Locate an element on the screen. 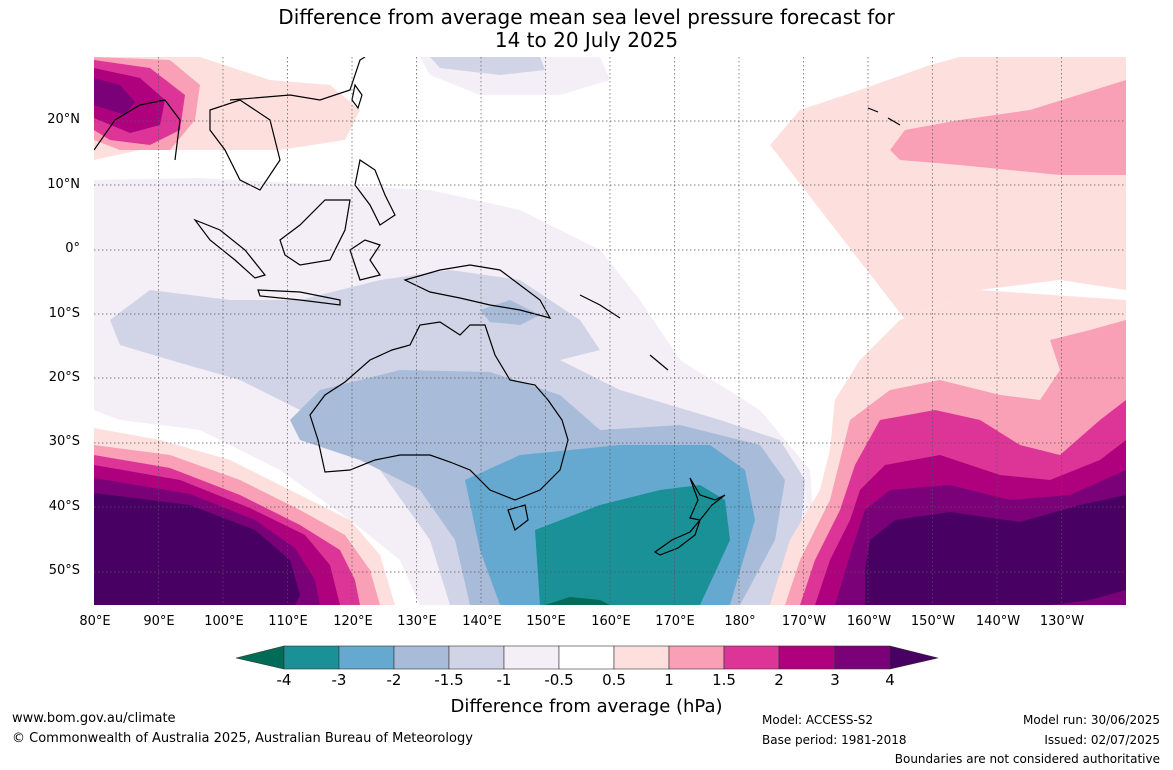 This screenshot has height=770, width=1173. colorbar-label: 1 is located at coordinates (669, 680).